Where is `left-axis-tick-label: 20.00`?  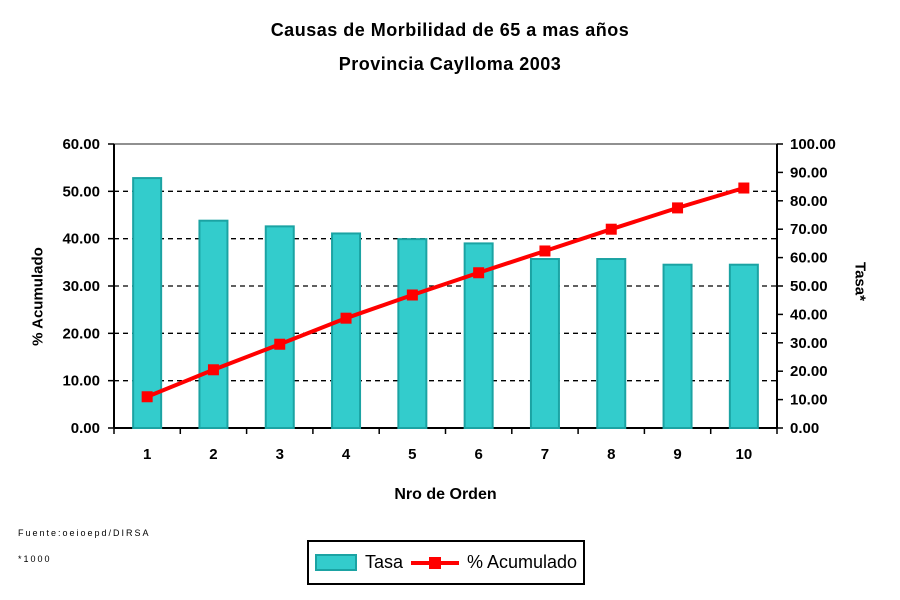 left-axis-tick-label: 20.00 is located at coordinates (81, 333).